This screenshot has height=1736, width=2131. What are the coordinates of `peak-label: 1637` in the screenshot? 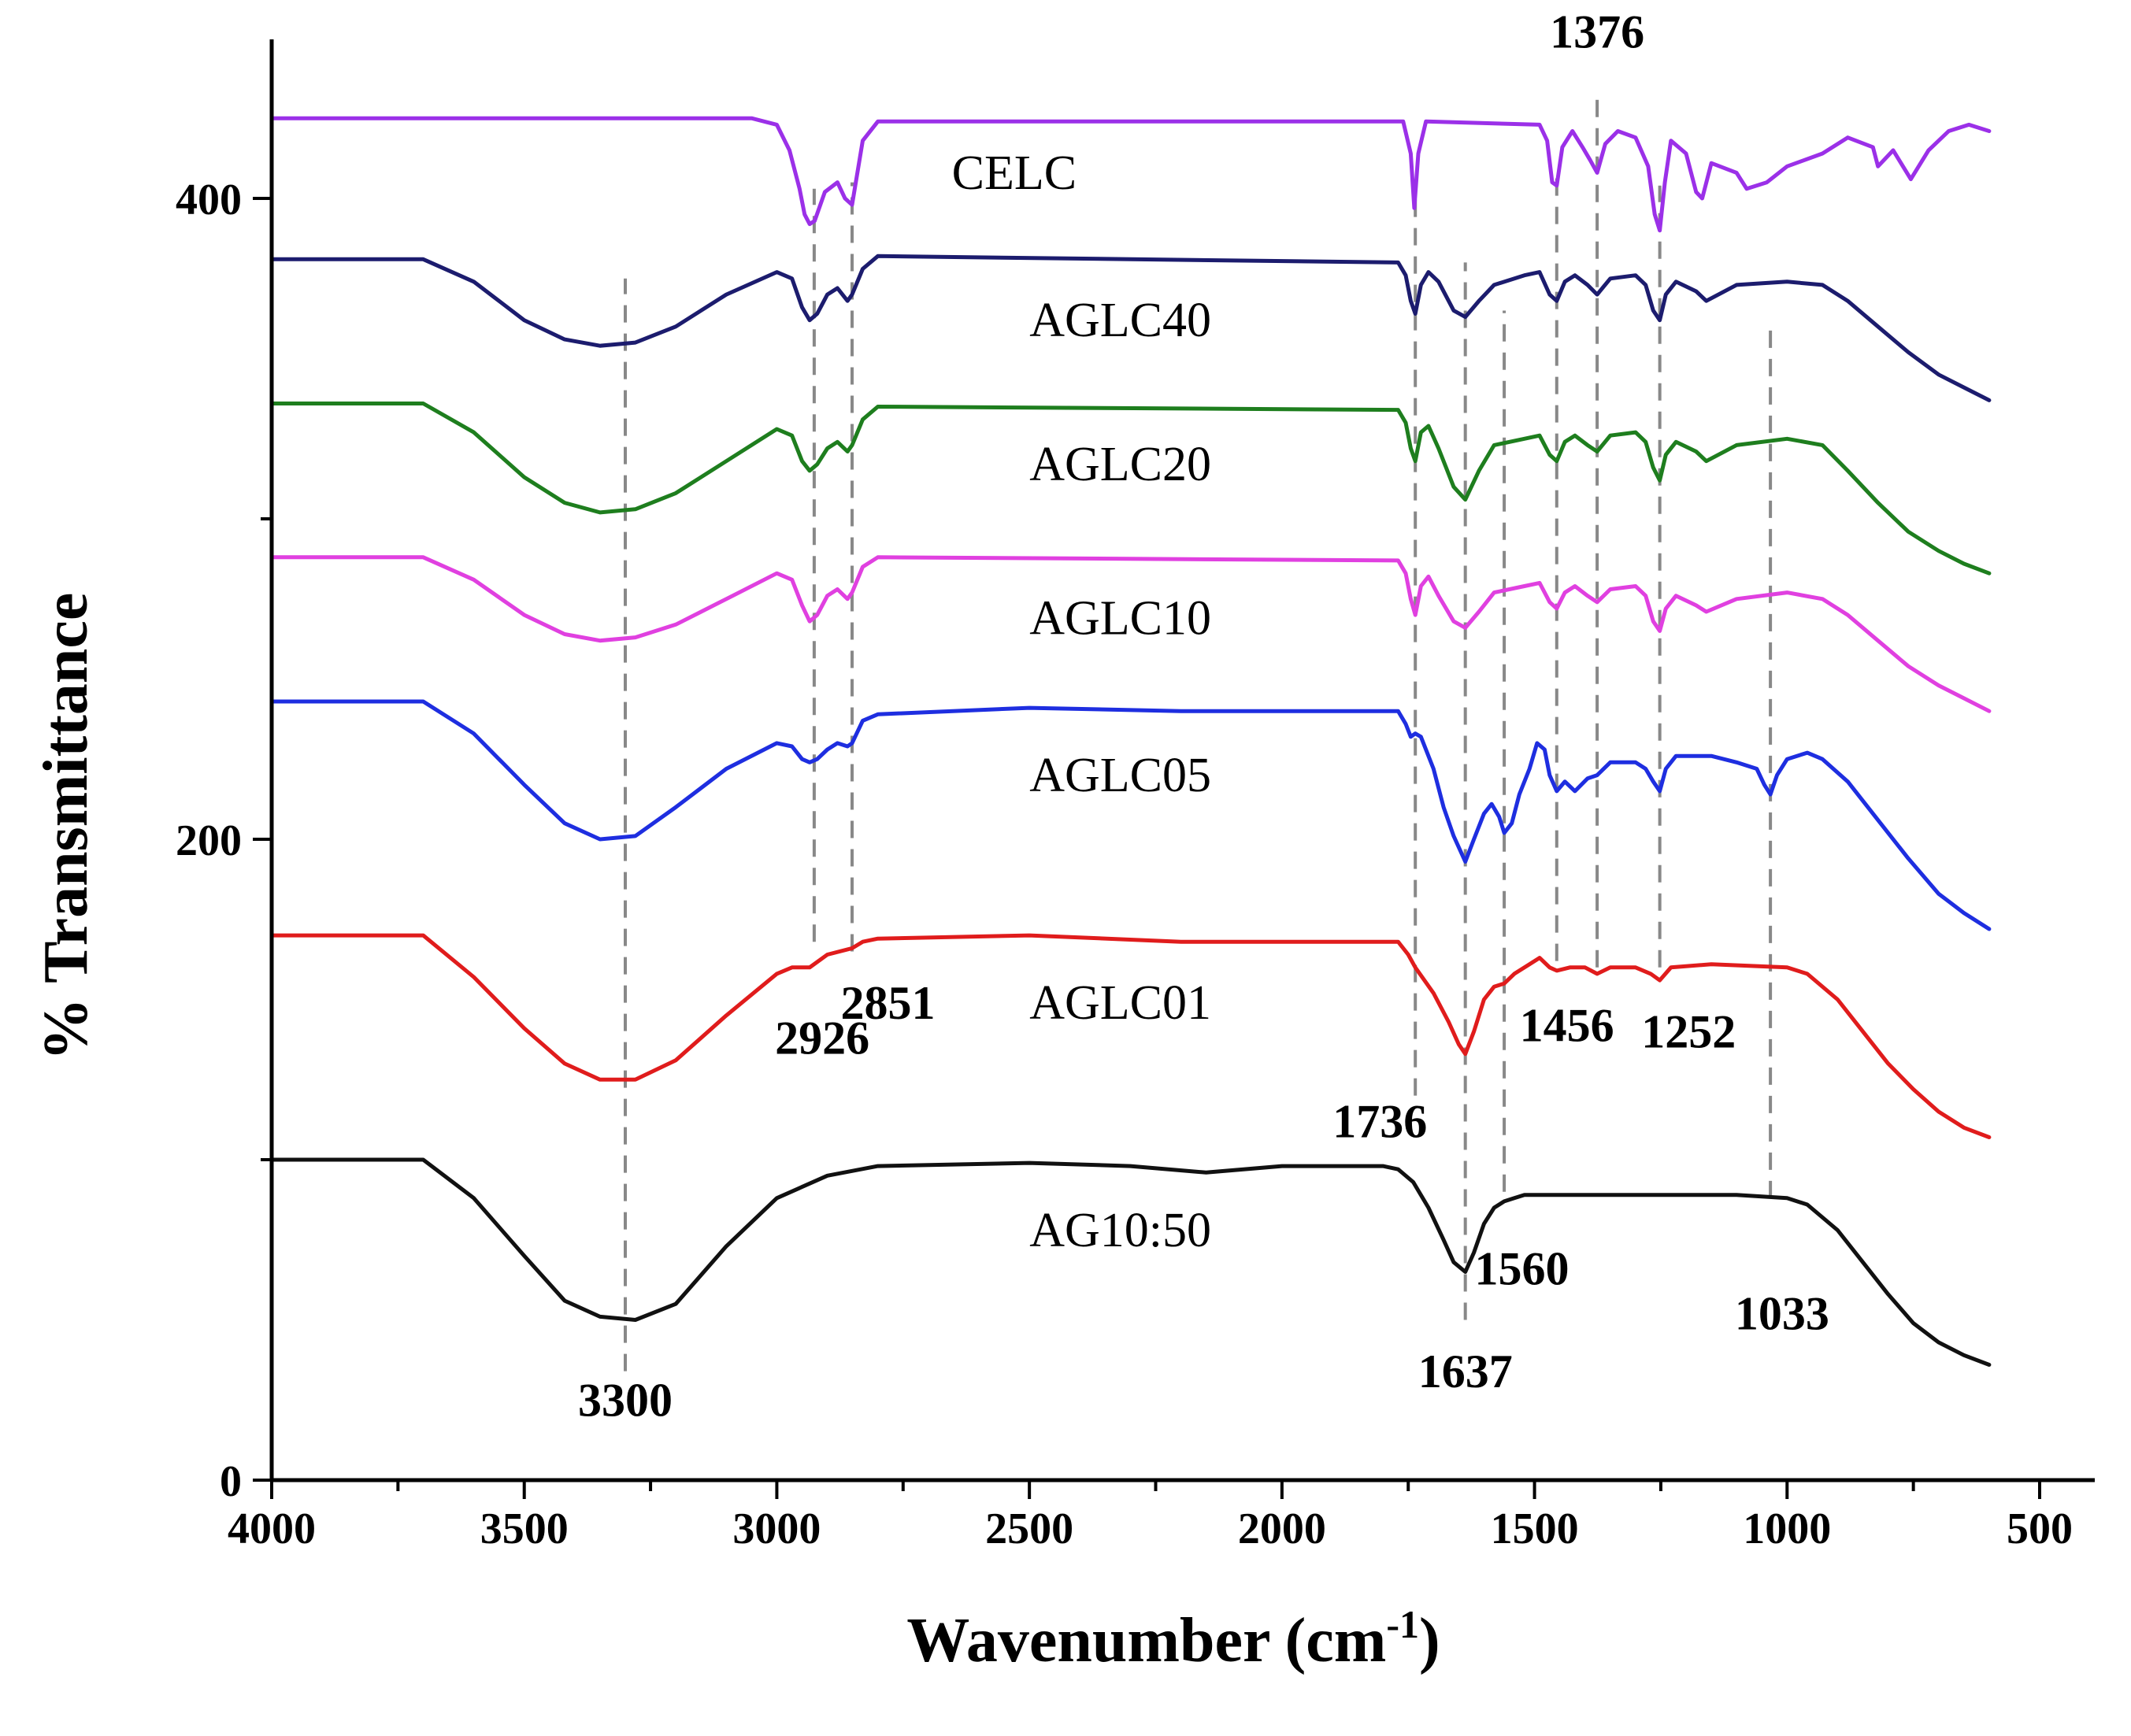 It's located at (1465, 1371).